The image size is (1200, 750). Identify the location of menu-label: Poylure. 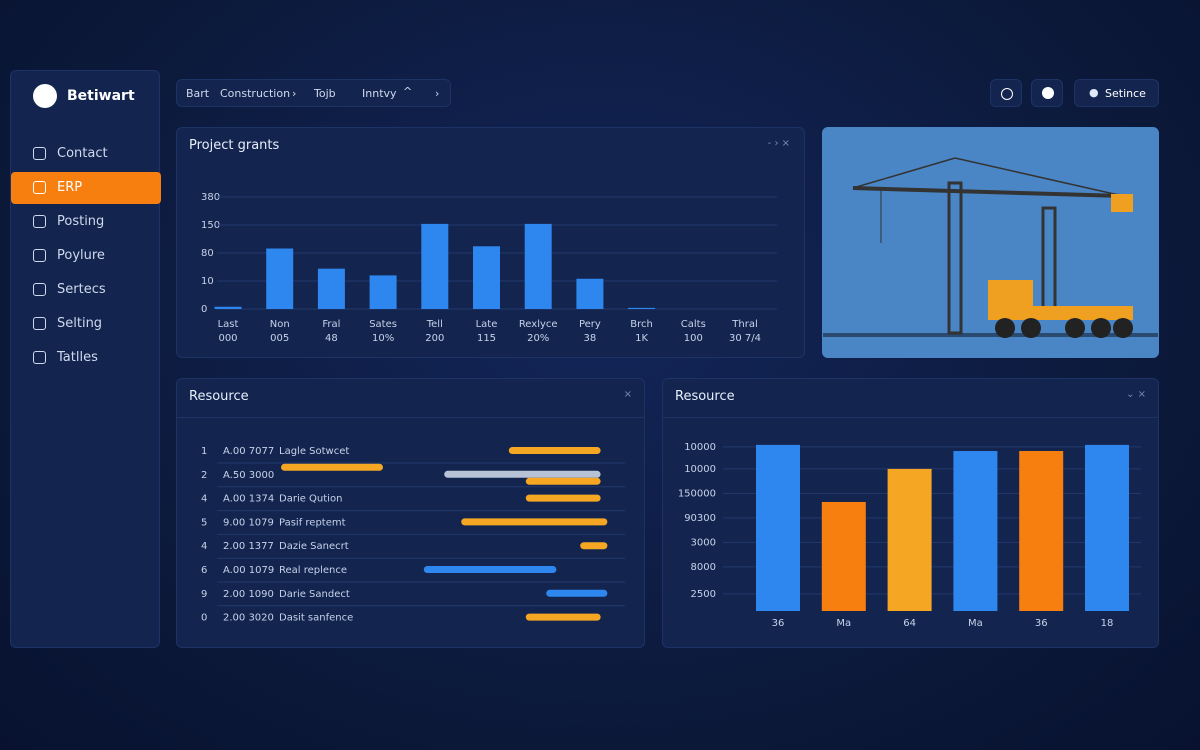
(81, 255).